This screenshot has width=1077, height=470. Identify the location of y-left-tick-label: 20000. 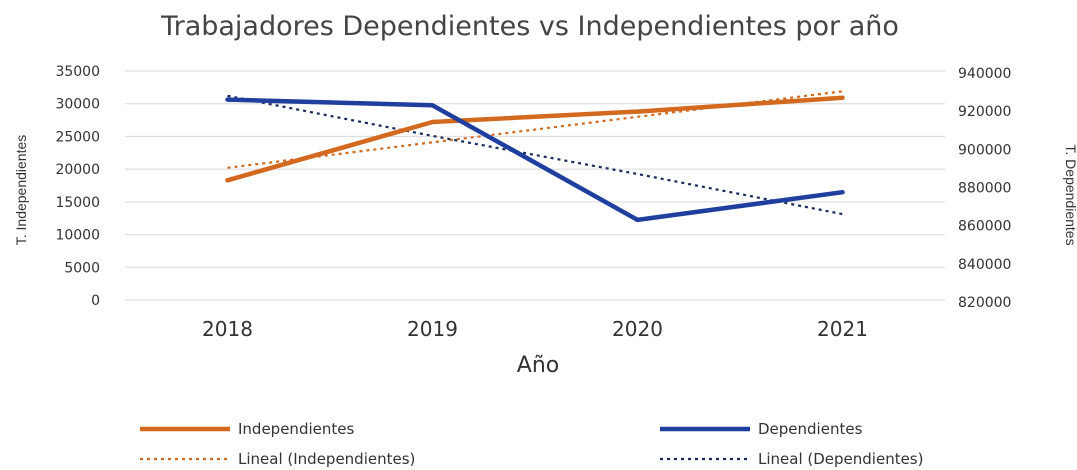
(77, 170).